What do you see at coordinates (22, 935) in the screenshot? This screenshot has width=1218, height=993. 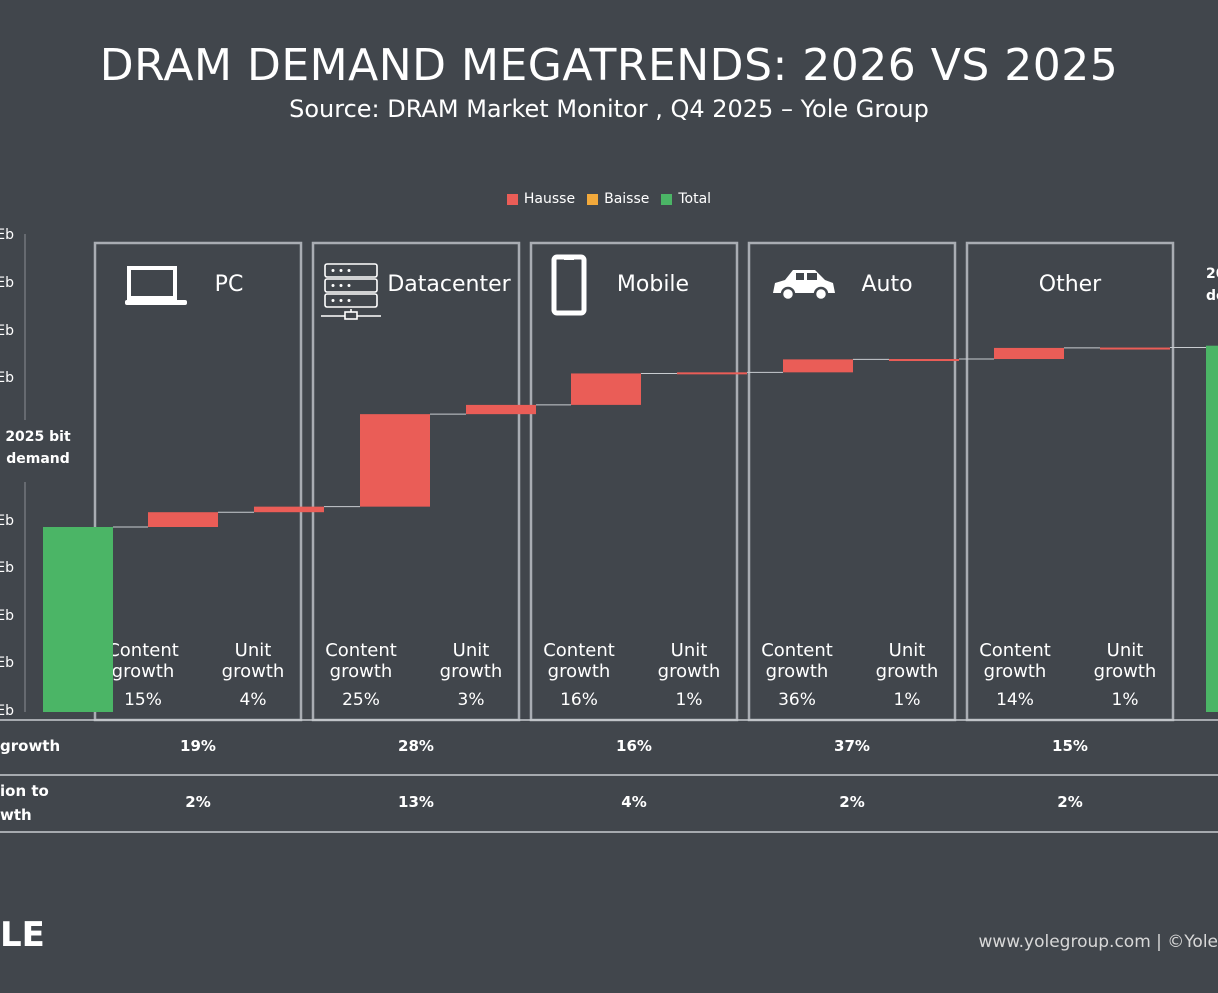 I see `company-logo: LE` at bounding box center [22, 935].